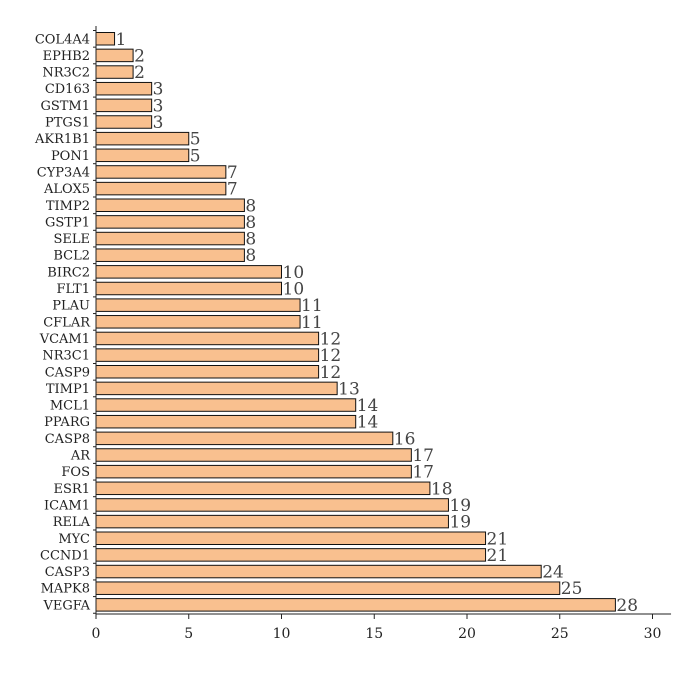  What do you see at coordinates (170, 222) in the screenshot?
I see `bar-gstp1` at bounding box center [170, 222].